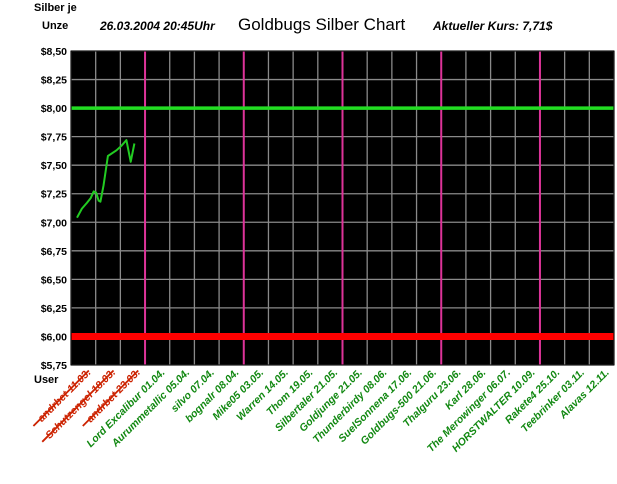 The width and height of the screenshot is (617, 484). Describe the element at coordinates (54, 81) in the screenshot. I see `y-tick-label: $8,25` at that location.